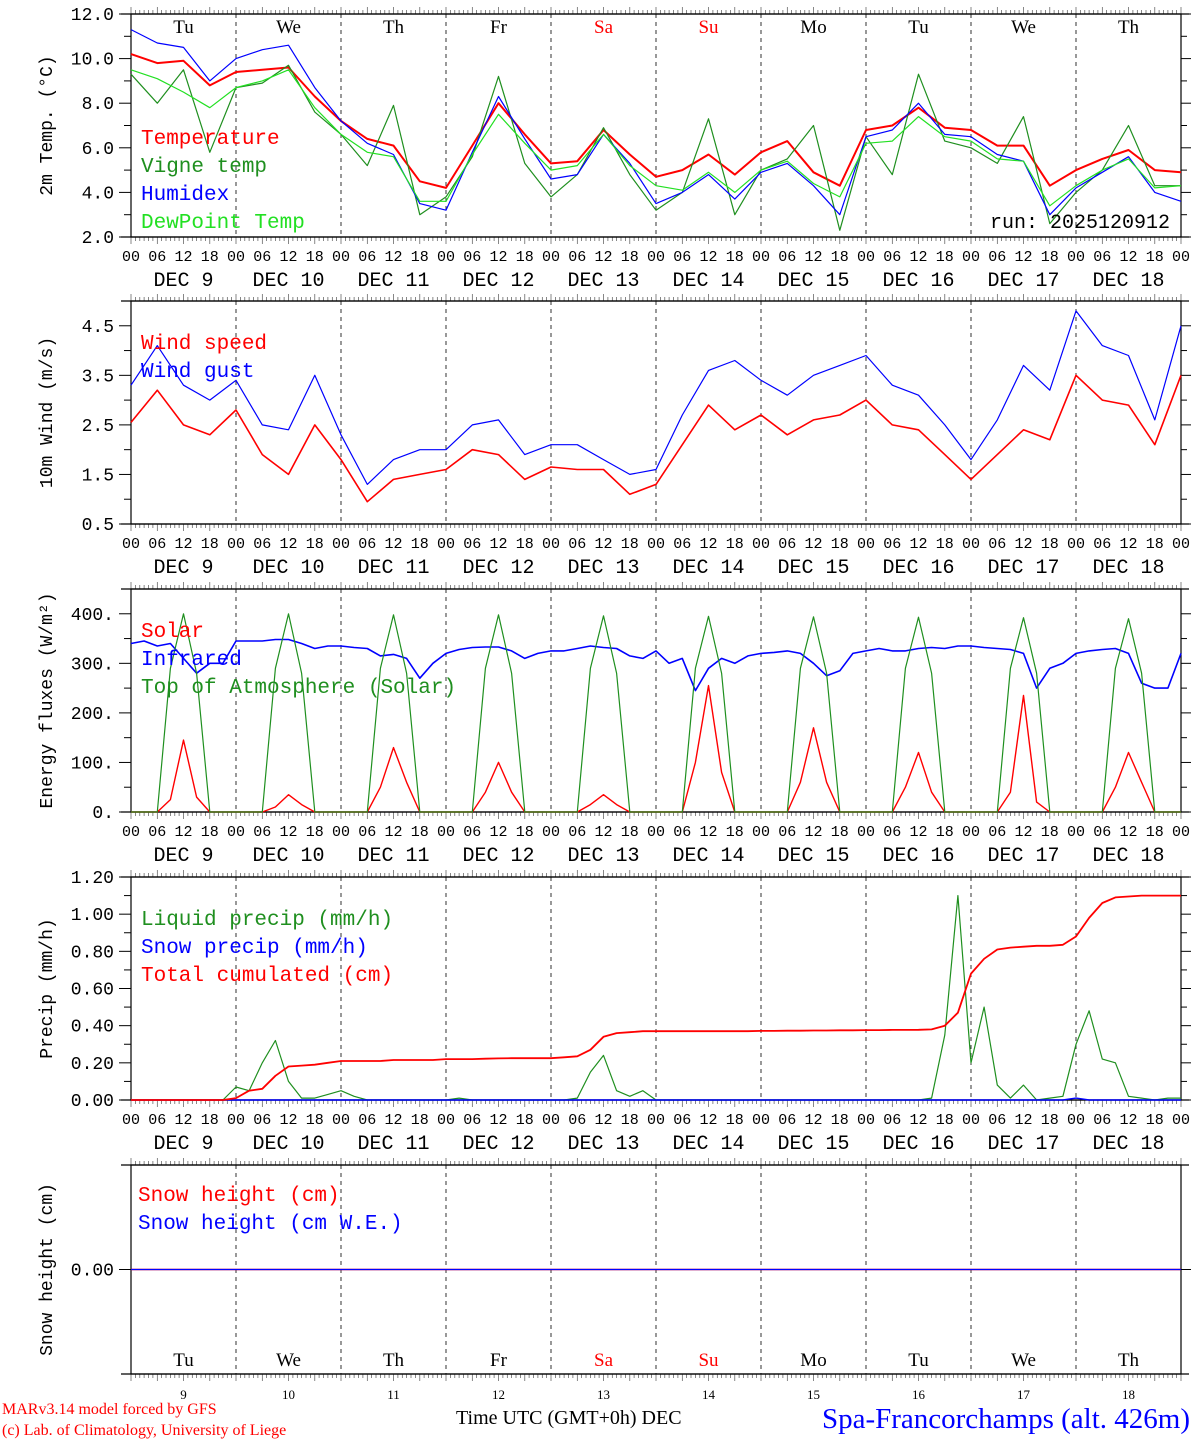 This screenshot has width=1194, height=1440. What do you see at coordinates (918, 856) in the screenshot?
I see `x-date-label: DEC 16` at bounding box center [918, 856].